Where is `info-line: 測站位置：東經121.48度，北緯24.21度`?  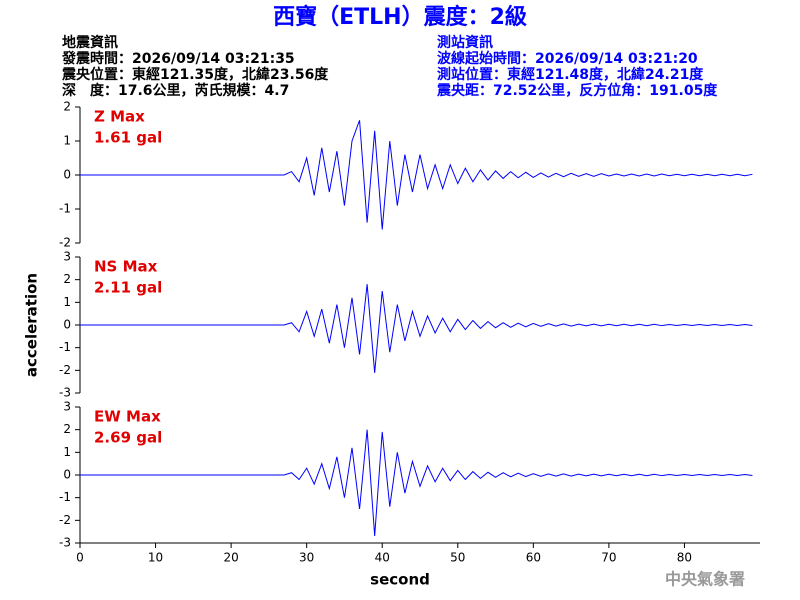 info-line: 測站位置：東經121.48度，北緯24.21度 is located at coordinates (570, 74).